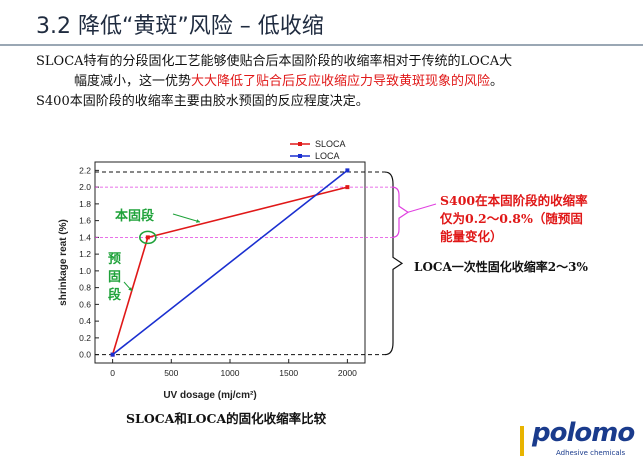 This screenshot has height=466, width=643. I want to click on y-tick-label: 0.4, so click(85, 321).